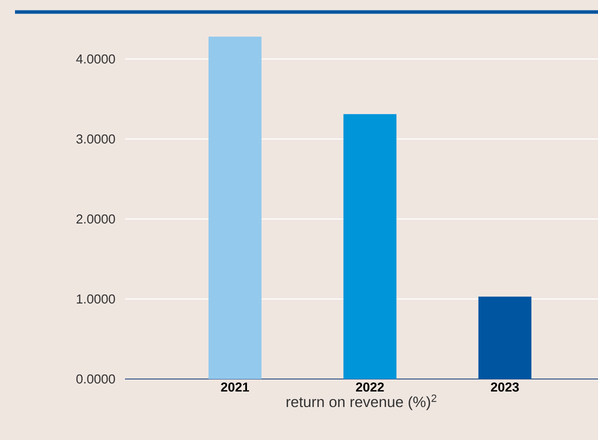 The image size is (598, 440). What do you see at coordinates (361, 402) in the screenshot?
I see `x-axis-title: return on revenue (%)$^{2}$` at bounding box center [361, 402].